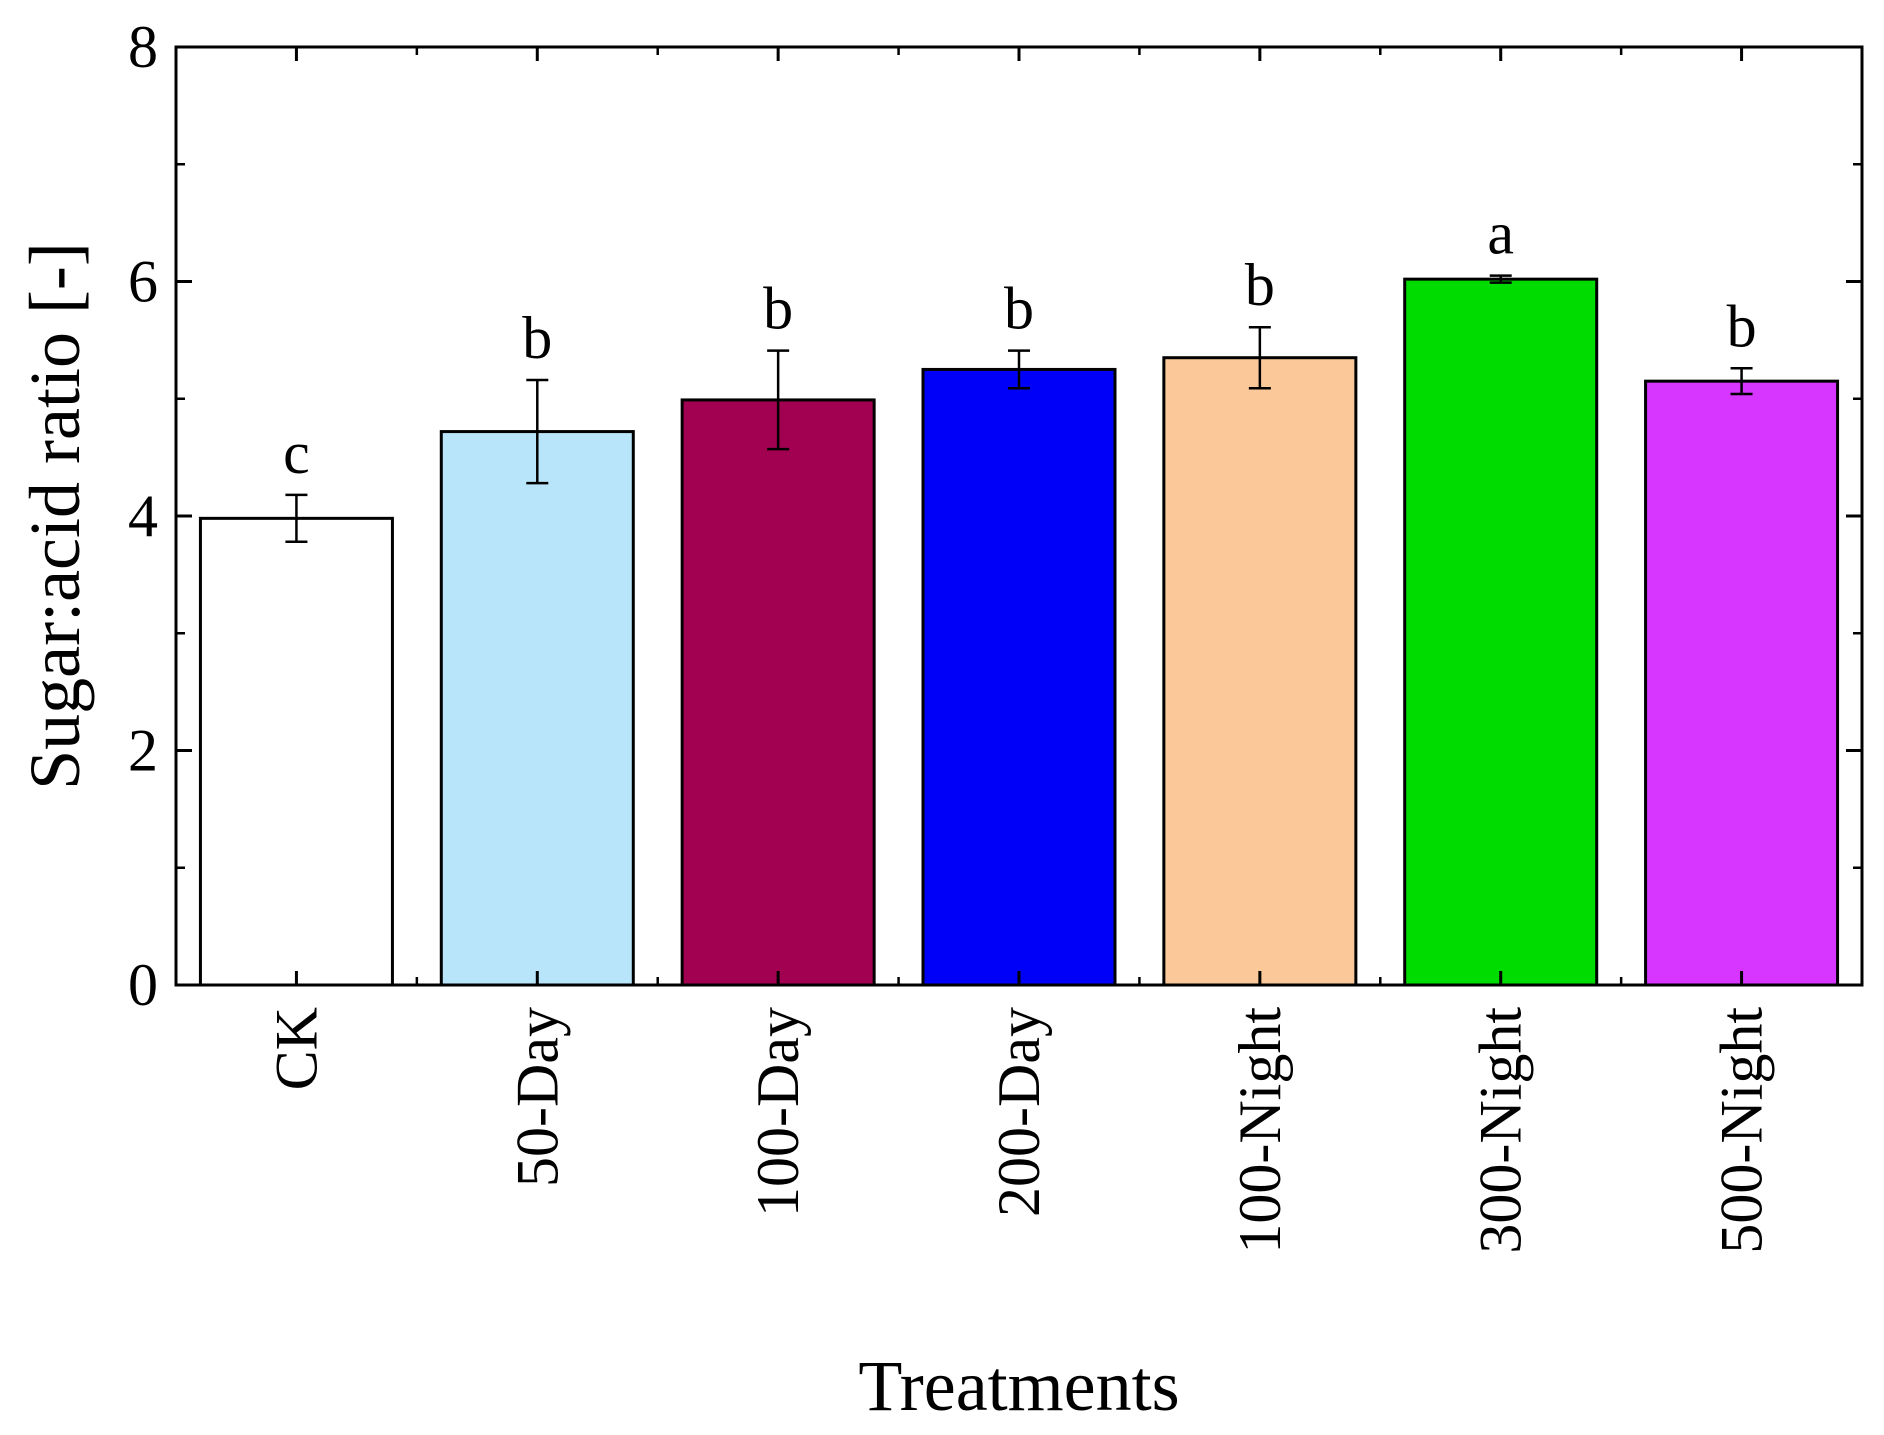 This screenshot has height=1435, width=1884. What do you see at coordinates (1019, 309) in the screenshot?
I see `significance-label-200-day: b` at bounding box center [1019, 309].